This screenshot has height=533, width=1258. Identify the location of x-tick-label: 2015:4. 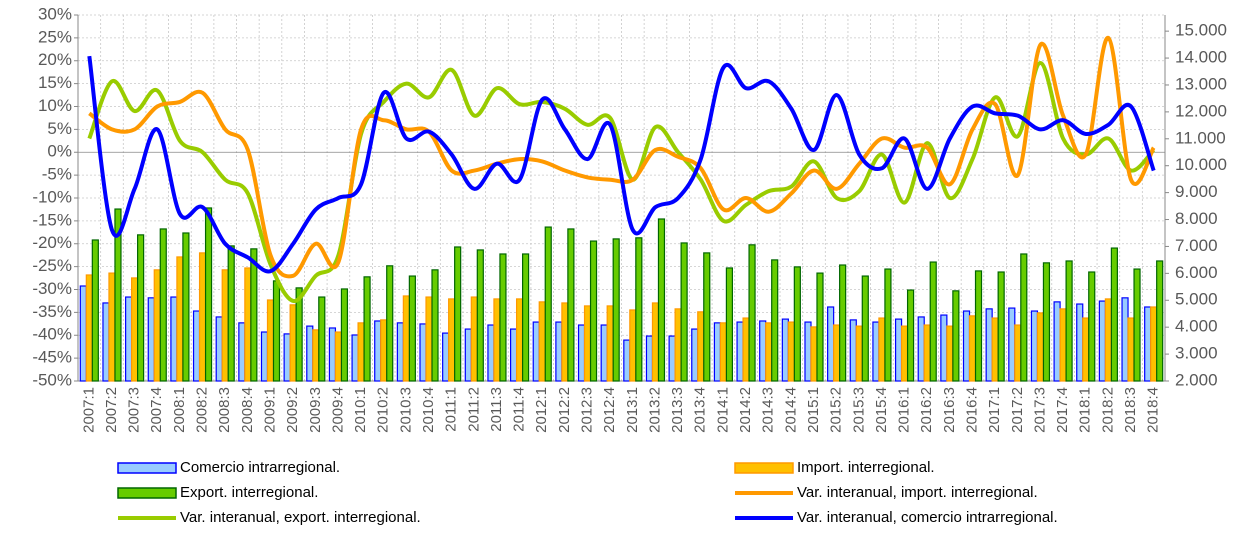
(881, 410).